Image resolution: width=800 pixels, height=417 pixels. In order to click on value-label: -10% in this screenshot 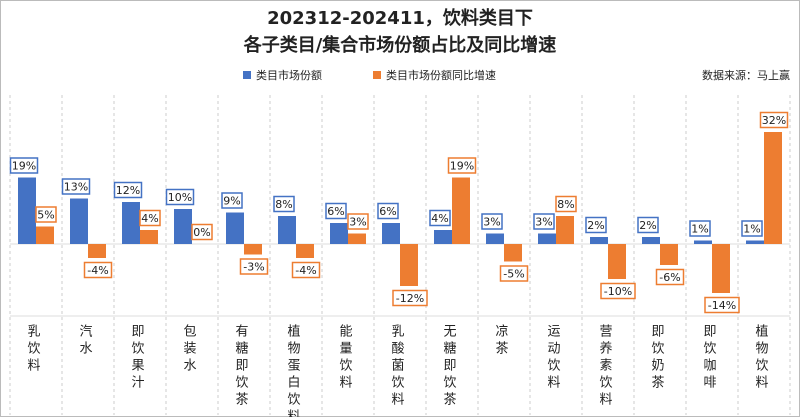, I will do `click(618, 291)`.